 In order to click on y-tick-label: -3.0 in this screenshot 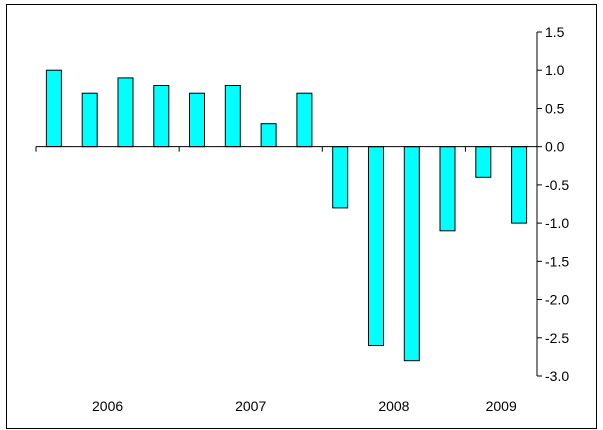, I will do `click(557, 376)`.